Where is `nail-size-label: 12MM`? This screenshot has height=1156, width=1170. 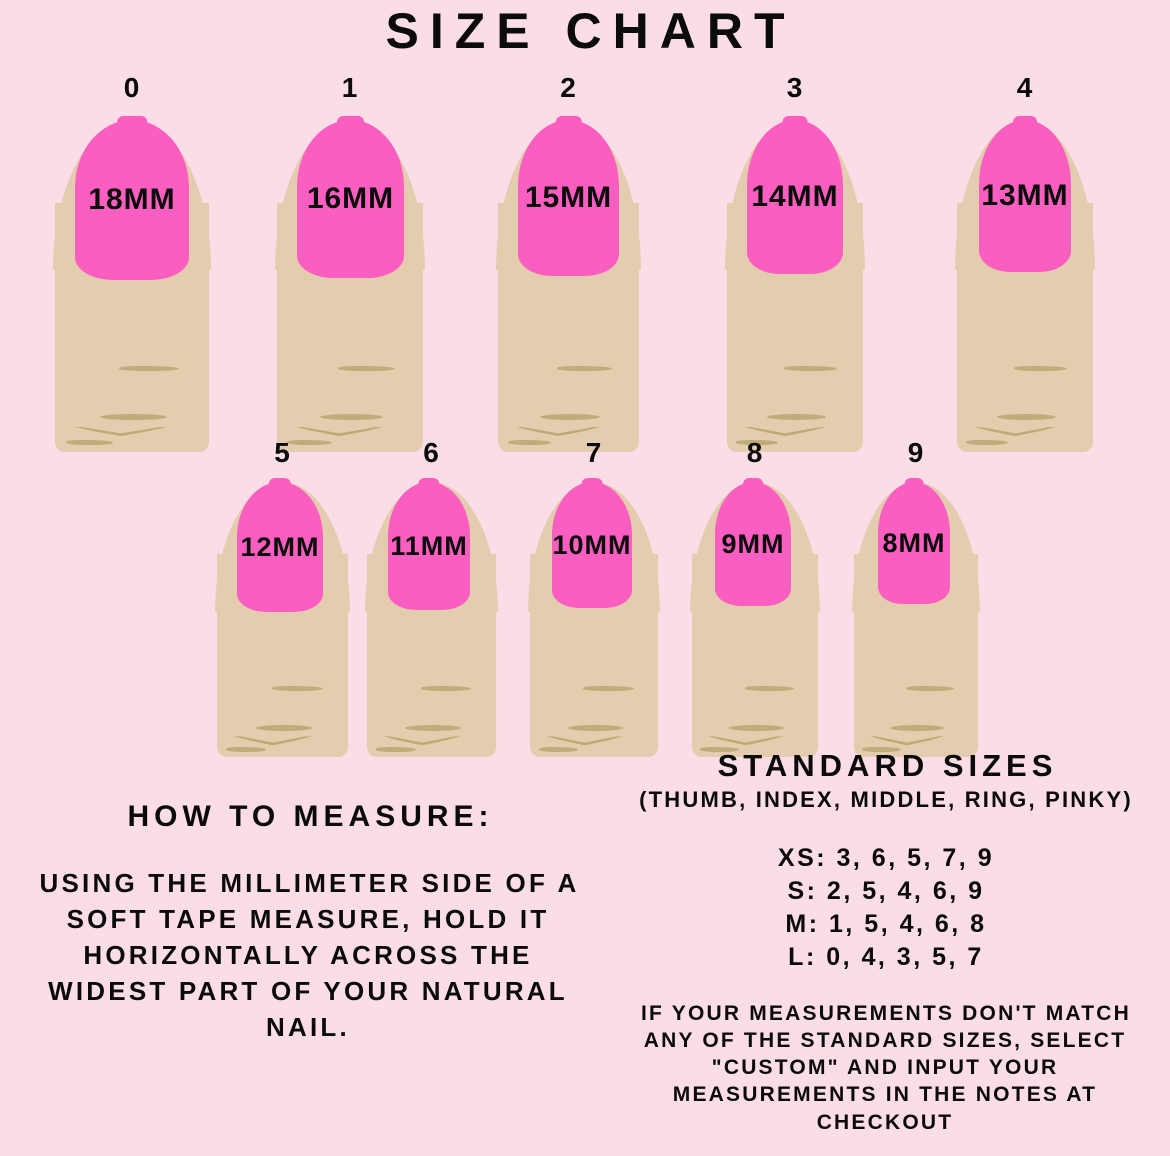
nail-size-label: 12MM is located at coordinates (280, 546).